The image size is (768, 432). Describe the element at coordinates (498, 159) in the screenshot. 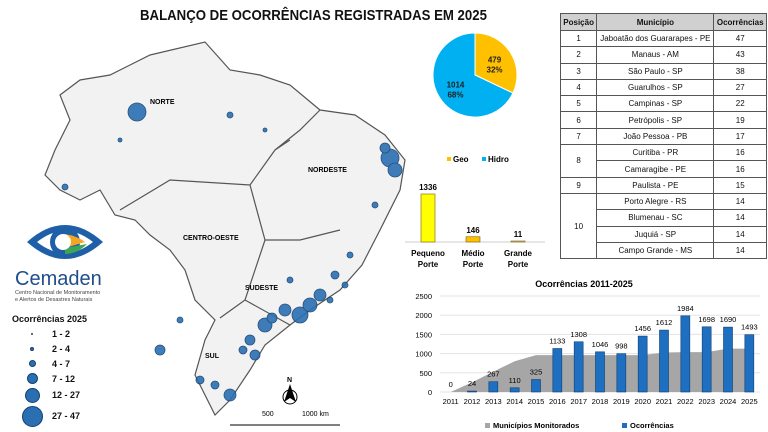

I see `pie-legend-label: Hidro` at that location.